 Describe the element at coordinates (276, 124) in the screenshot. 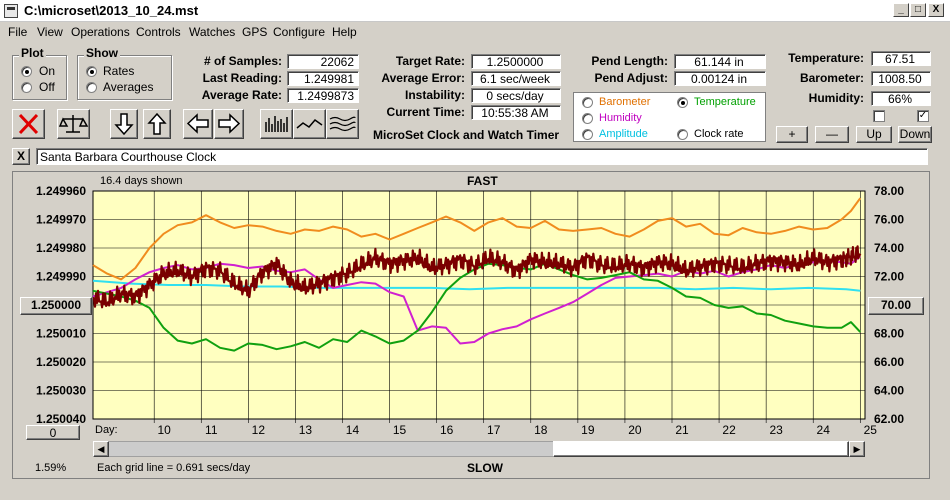

I see `bar-graph-icon` at that location.